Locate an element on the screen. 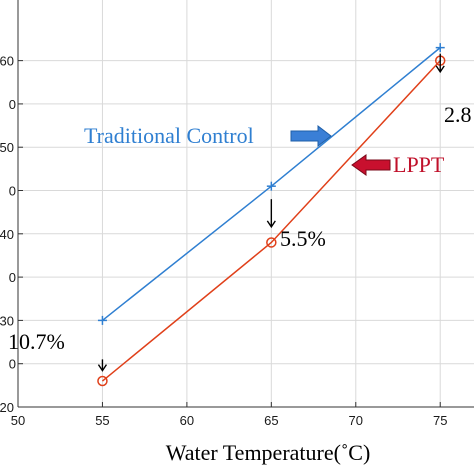  right-arrow-icon is located at coordinates (311, 136).